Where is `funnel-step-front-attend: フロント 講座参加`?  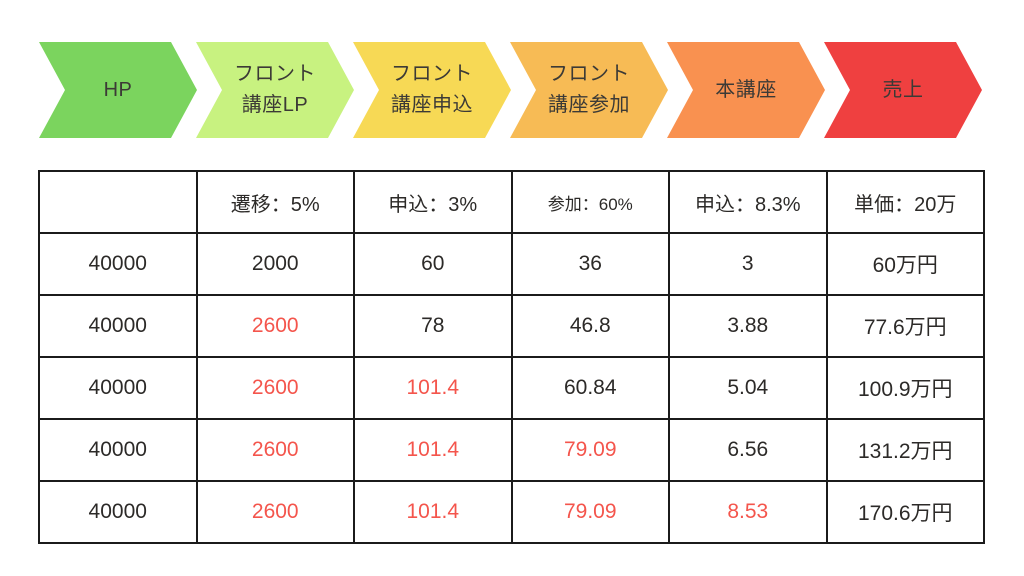
funnel-step-front-attend: フロント 講座参加 is located at coordinates (589, 90).